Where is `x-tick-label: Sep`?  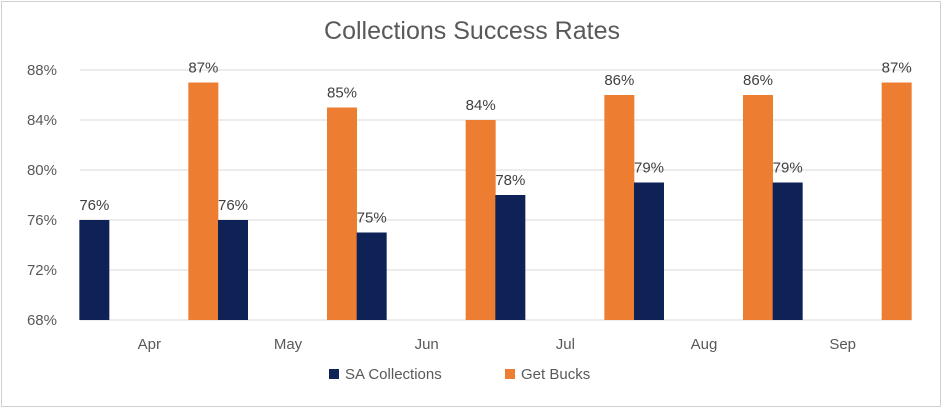
x-tick-label: Sep is located at coordinates (842, 344).